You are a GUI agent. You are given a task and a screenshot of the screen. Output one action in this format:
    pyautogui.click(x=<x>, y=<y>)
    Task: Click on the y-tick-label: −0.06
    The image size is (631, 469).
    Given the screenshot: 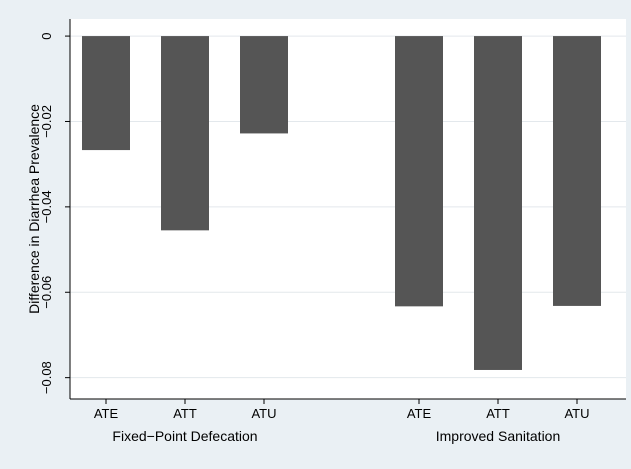 What is the action you would take?
    pyautogui.click(x=46, y=292)
    